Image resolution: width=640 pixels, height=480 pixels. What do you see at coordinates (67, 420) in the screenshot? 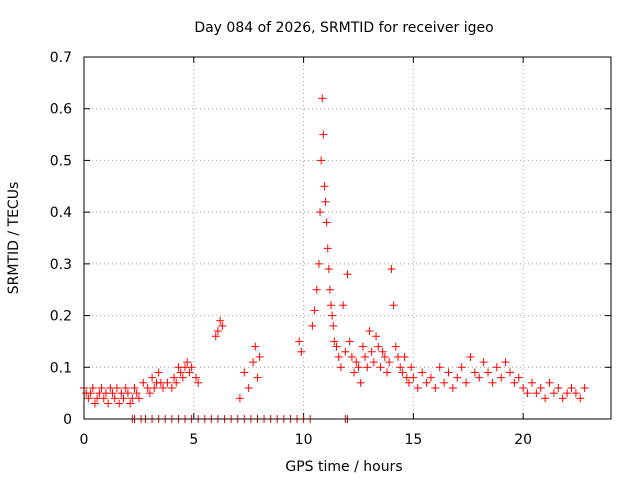
I see `y-tick-label: 0` at bounding box center [67, 420].